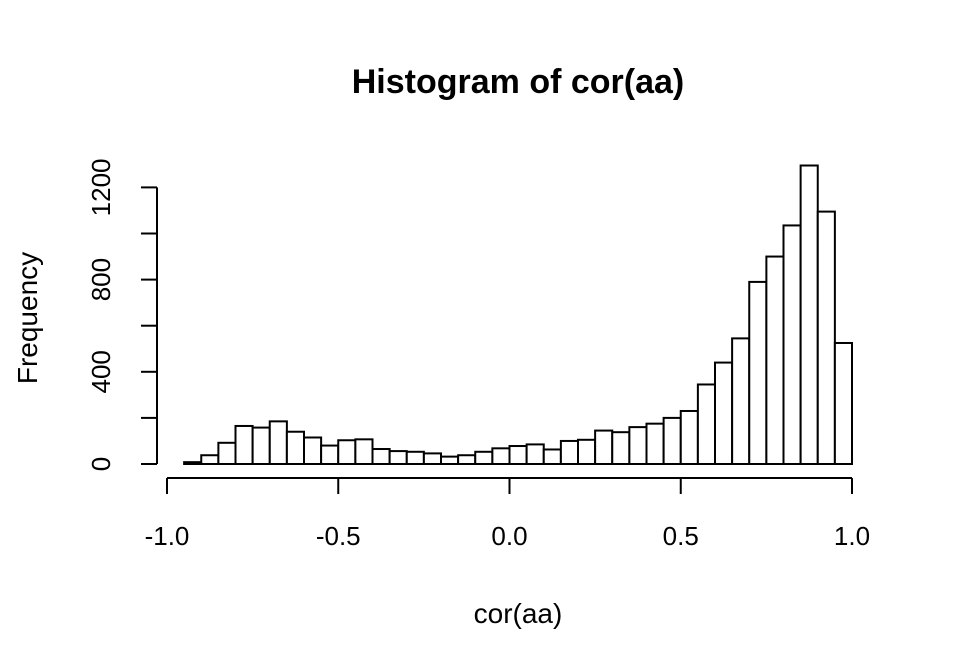 This screenshot has width=960, height=672. Describe the element at coordinates (338, 536) in the screenshot. I see `x-tick-label: -0.5` at that location.